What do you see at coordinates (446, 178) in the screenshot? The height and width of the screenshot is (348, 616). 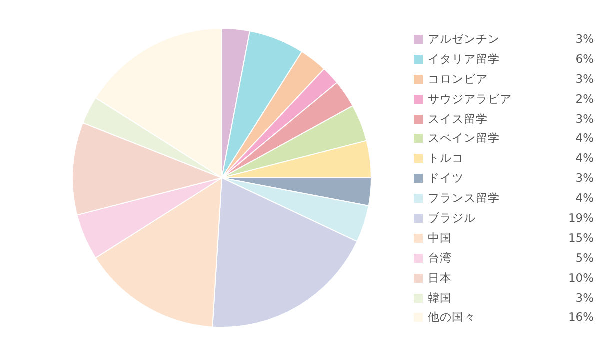 I see `legend-label: ドイツ` at bounding box center [446, 178].